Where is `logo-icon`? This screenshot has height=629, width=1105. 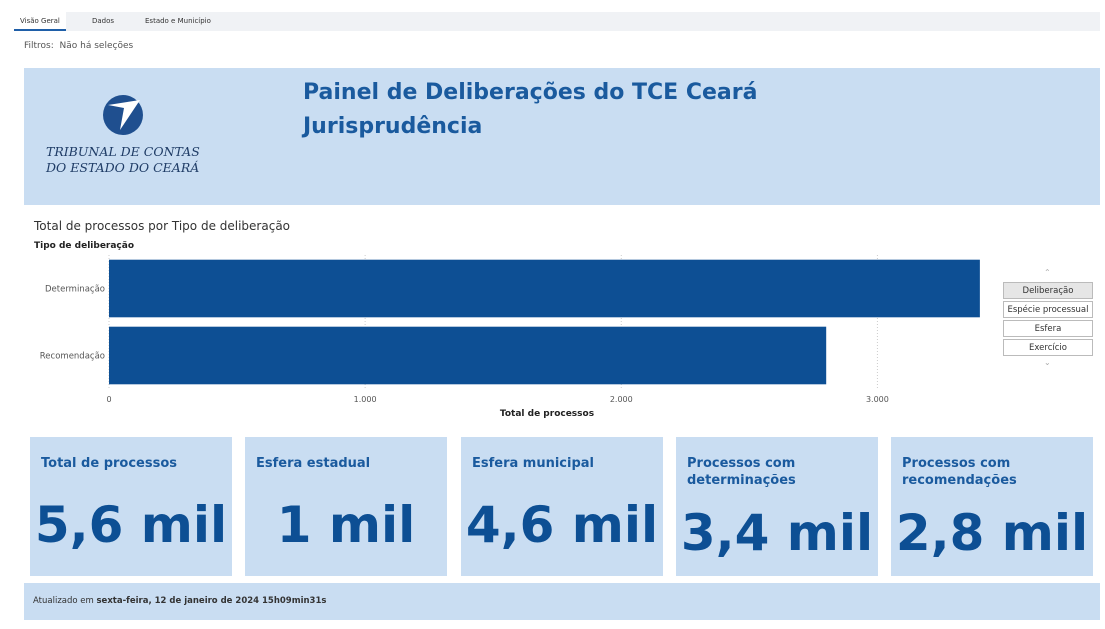
logo-icon is located at coordinates (123, 115).